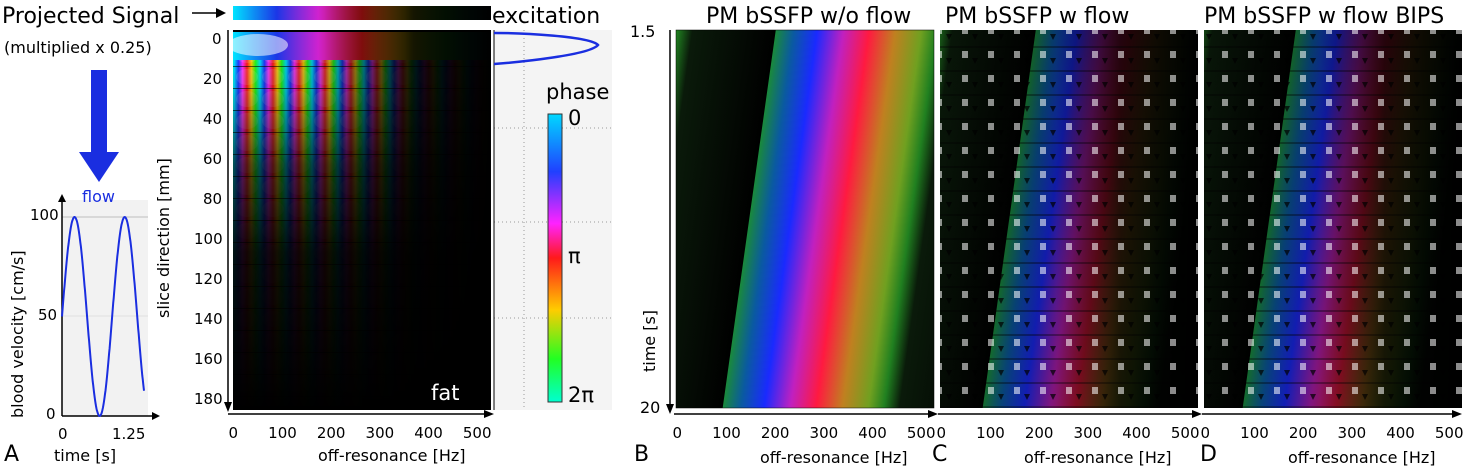 This screenshot has width=1465, height=471. What do you see at coordinates (1098, 457) in the screenshot?
I see `panel-c-xlabel: off-resonance [Hz]` at bounding box center [1098, 457].